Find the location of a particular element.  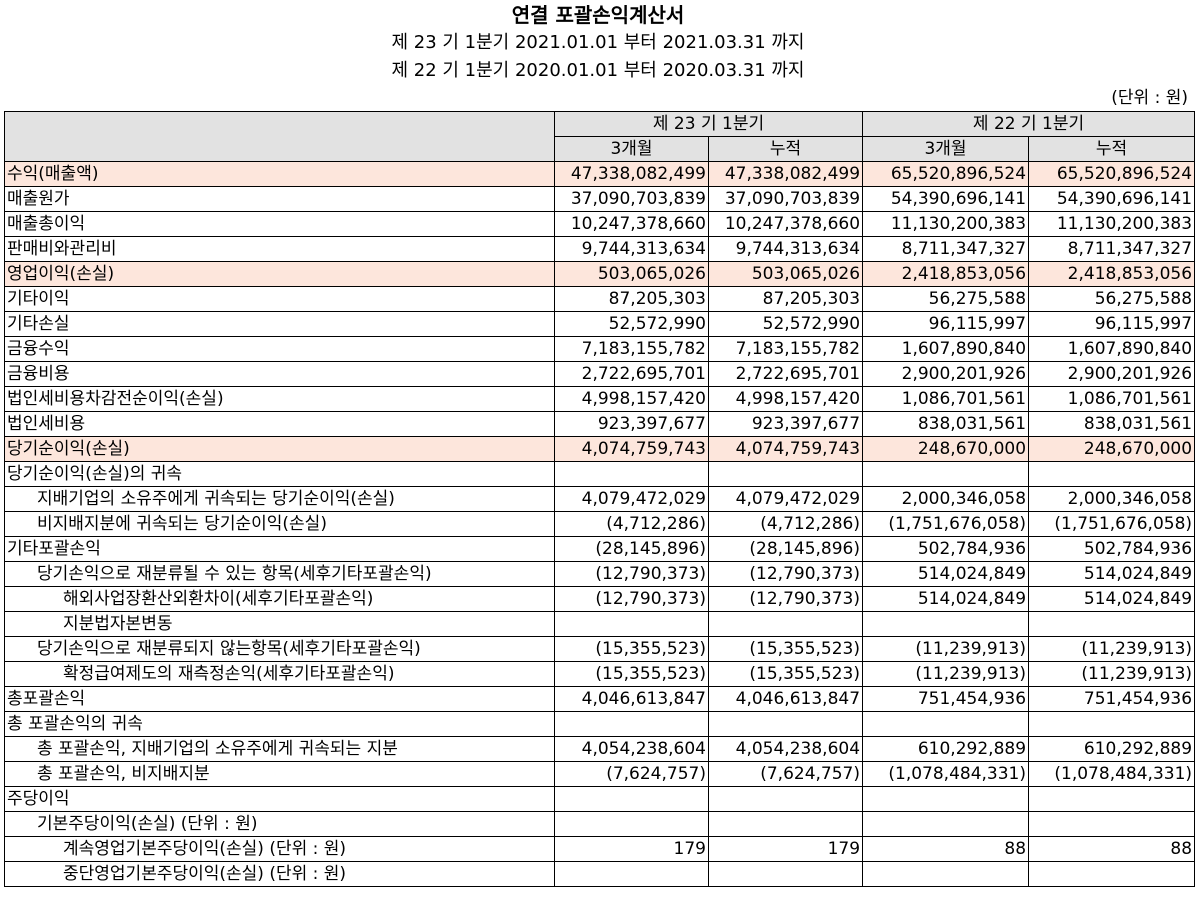

header-prior-period: 제 22 기 1분기 is located at coordinates (1029, 124).